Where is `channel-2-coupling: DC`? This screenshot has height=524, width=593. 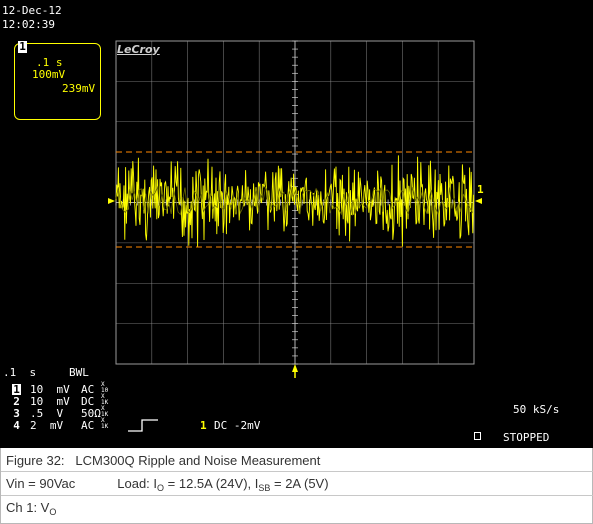
channel-2-coupling: DC is located at coordinates (88, 401).